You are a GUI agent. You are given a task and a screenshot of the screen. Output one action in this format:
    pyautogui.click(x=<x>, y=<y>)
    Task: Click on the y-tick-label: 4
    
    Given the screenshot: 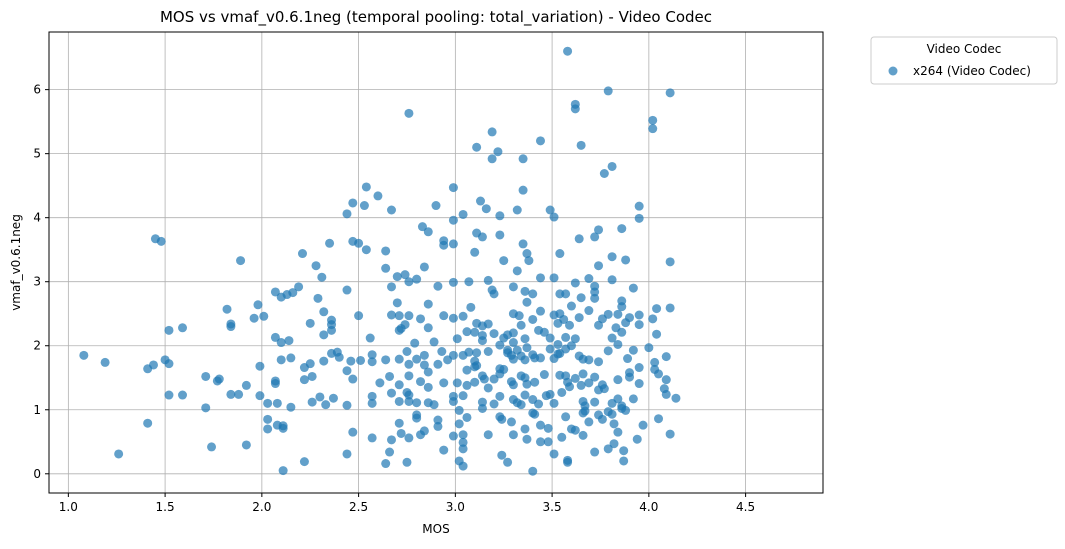 What is the action you would take?
    pyautogui.click(x=37, y=218)
    